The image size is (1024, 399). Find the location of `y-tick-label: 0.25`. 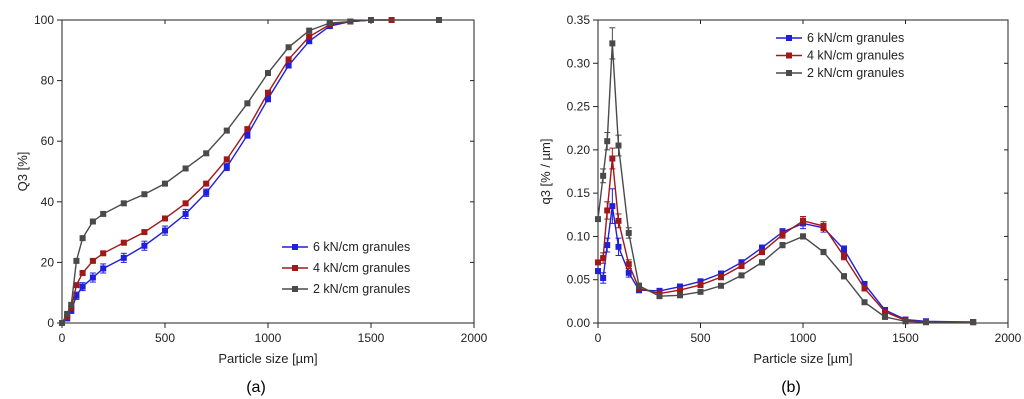

y-tick-label: 0.25 is located at coordinates (579, 107).